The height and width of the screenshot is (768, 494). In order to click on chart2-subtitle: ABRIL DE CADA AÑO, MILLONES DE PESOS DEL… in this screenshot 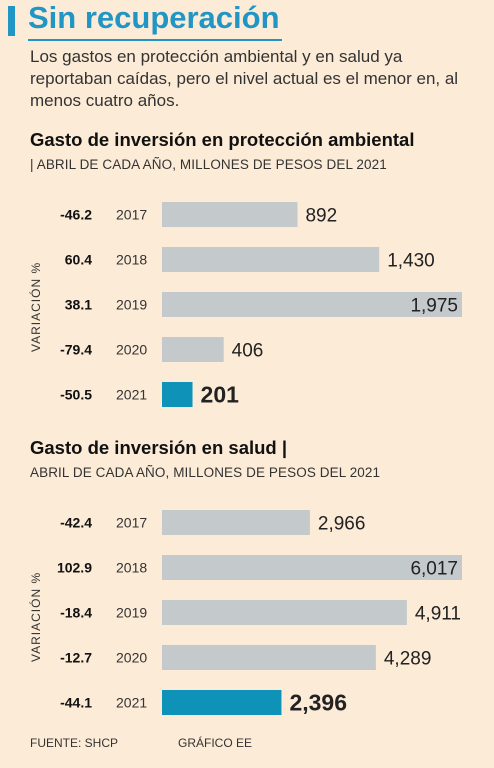, I will do `click(205, 472)`.